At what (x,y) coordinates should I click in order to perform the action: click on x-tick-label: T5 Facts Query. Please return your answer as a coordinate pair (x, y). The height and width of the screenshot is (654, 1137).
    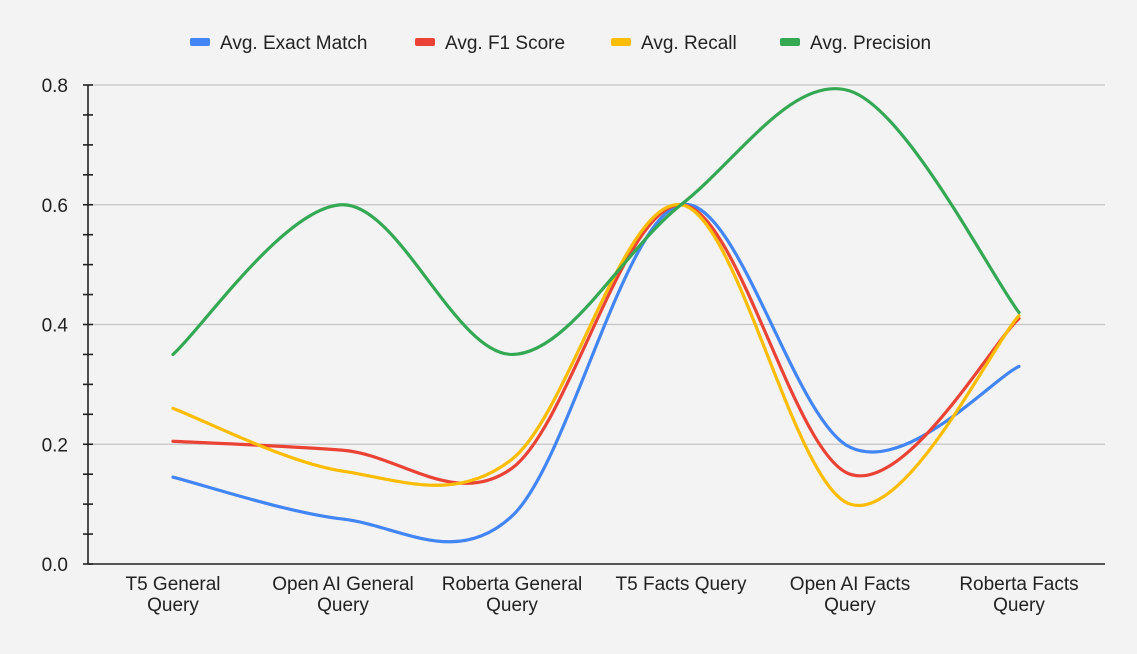
    Looking at the image, I should click on (681, 584).